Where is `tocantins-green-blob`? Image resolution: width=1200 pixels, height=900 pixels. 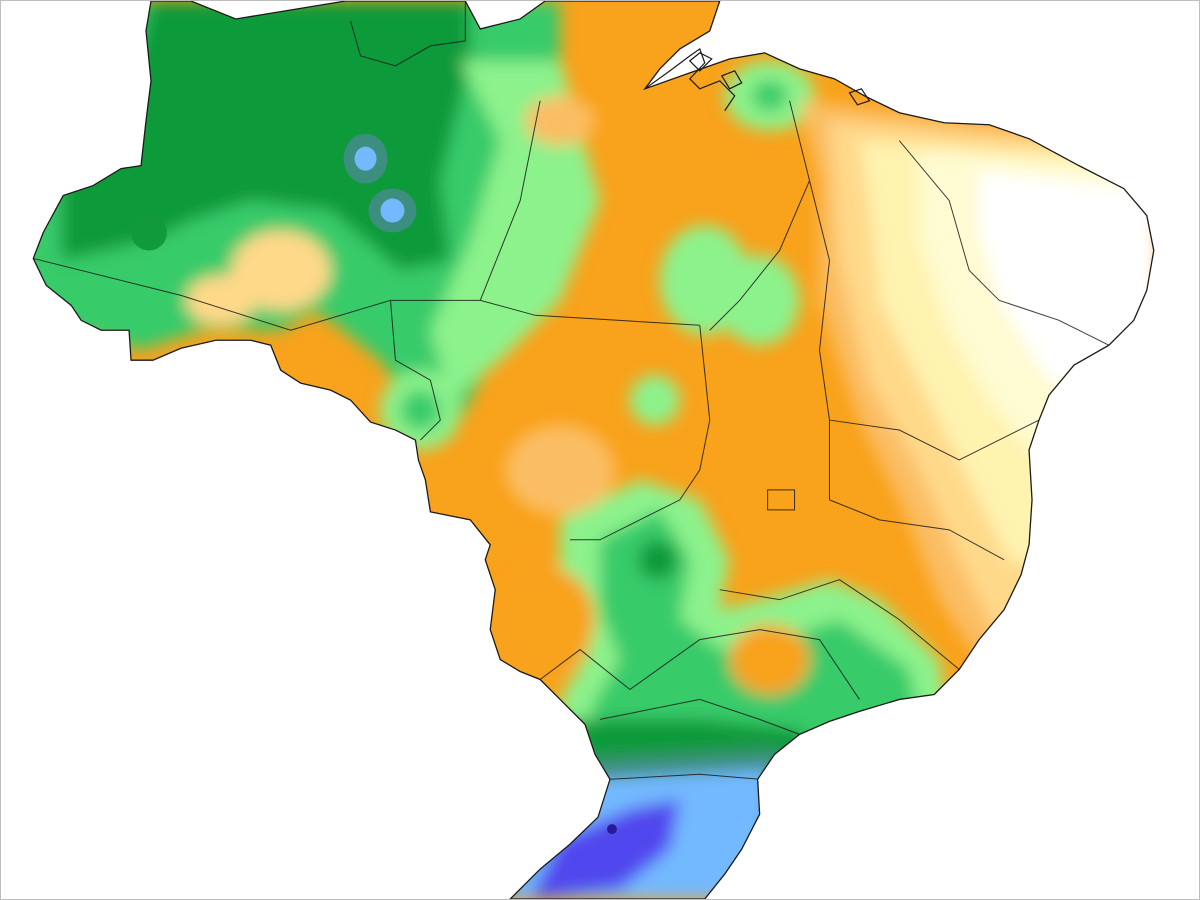
tocantins-green-blob is located at coordinates (759, 300).